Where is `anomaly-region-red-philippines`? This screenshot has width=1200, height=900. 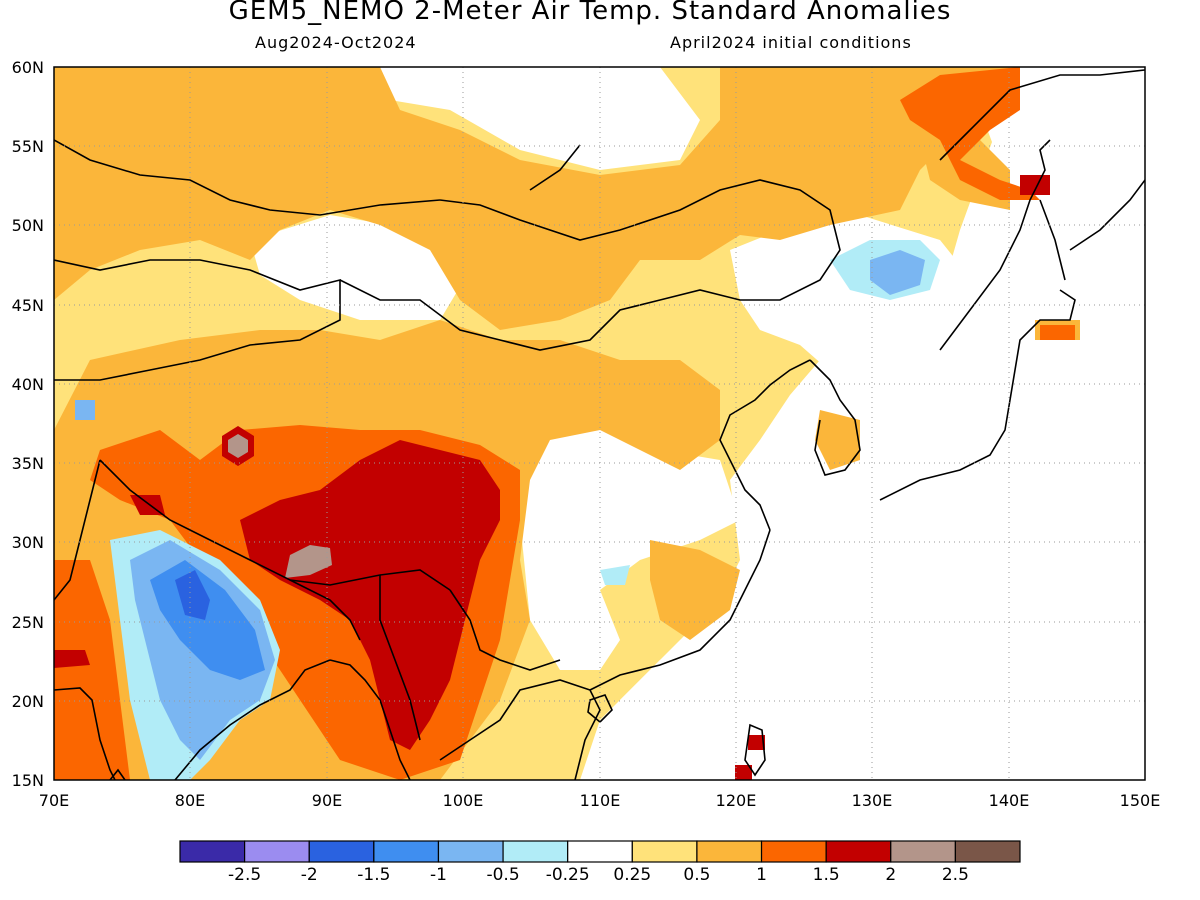 anomaly-region-red-philippines is located at coordinates (743, 772).